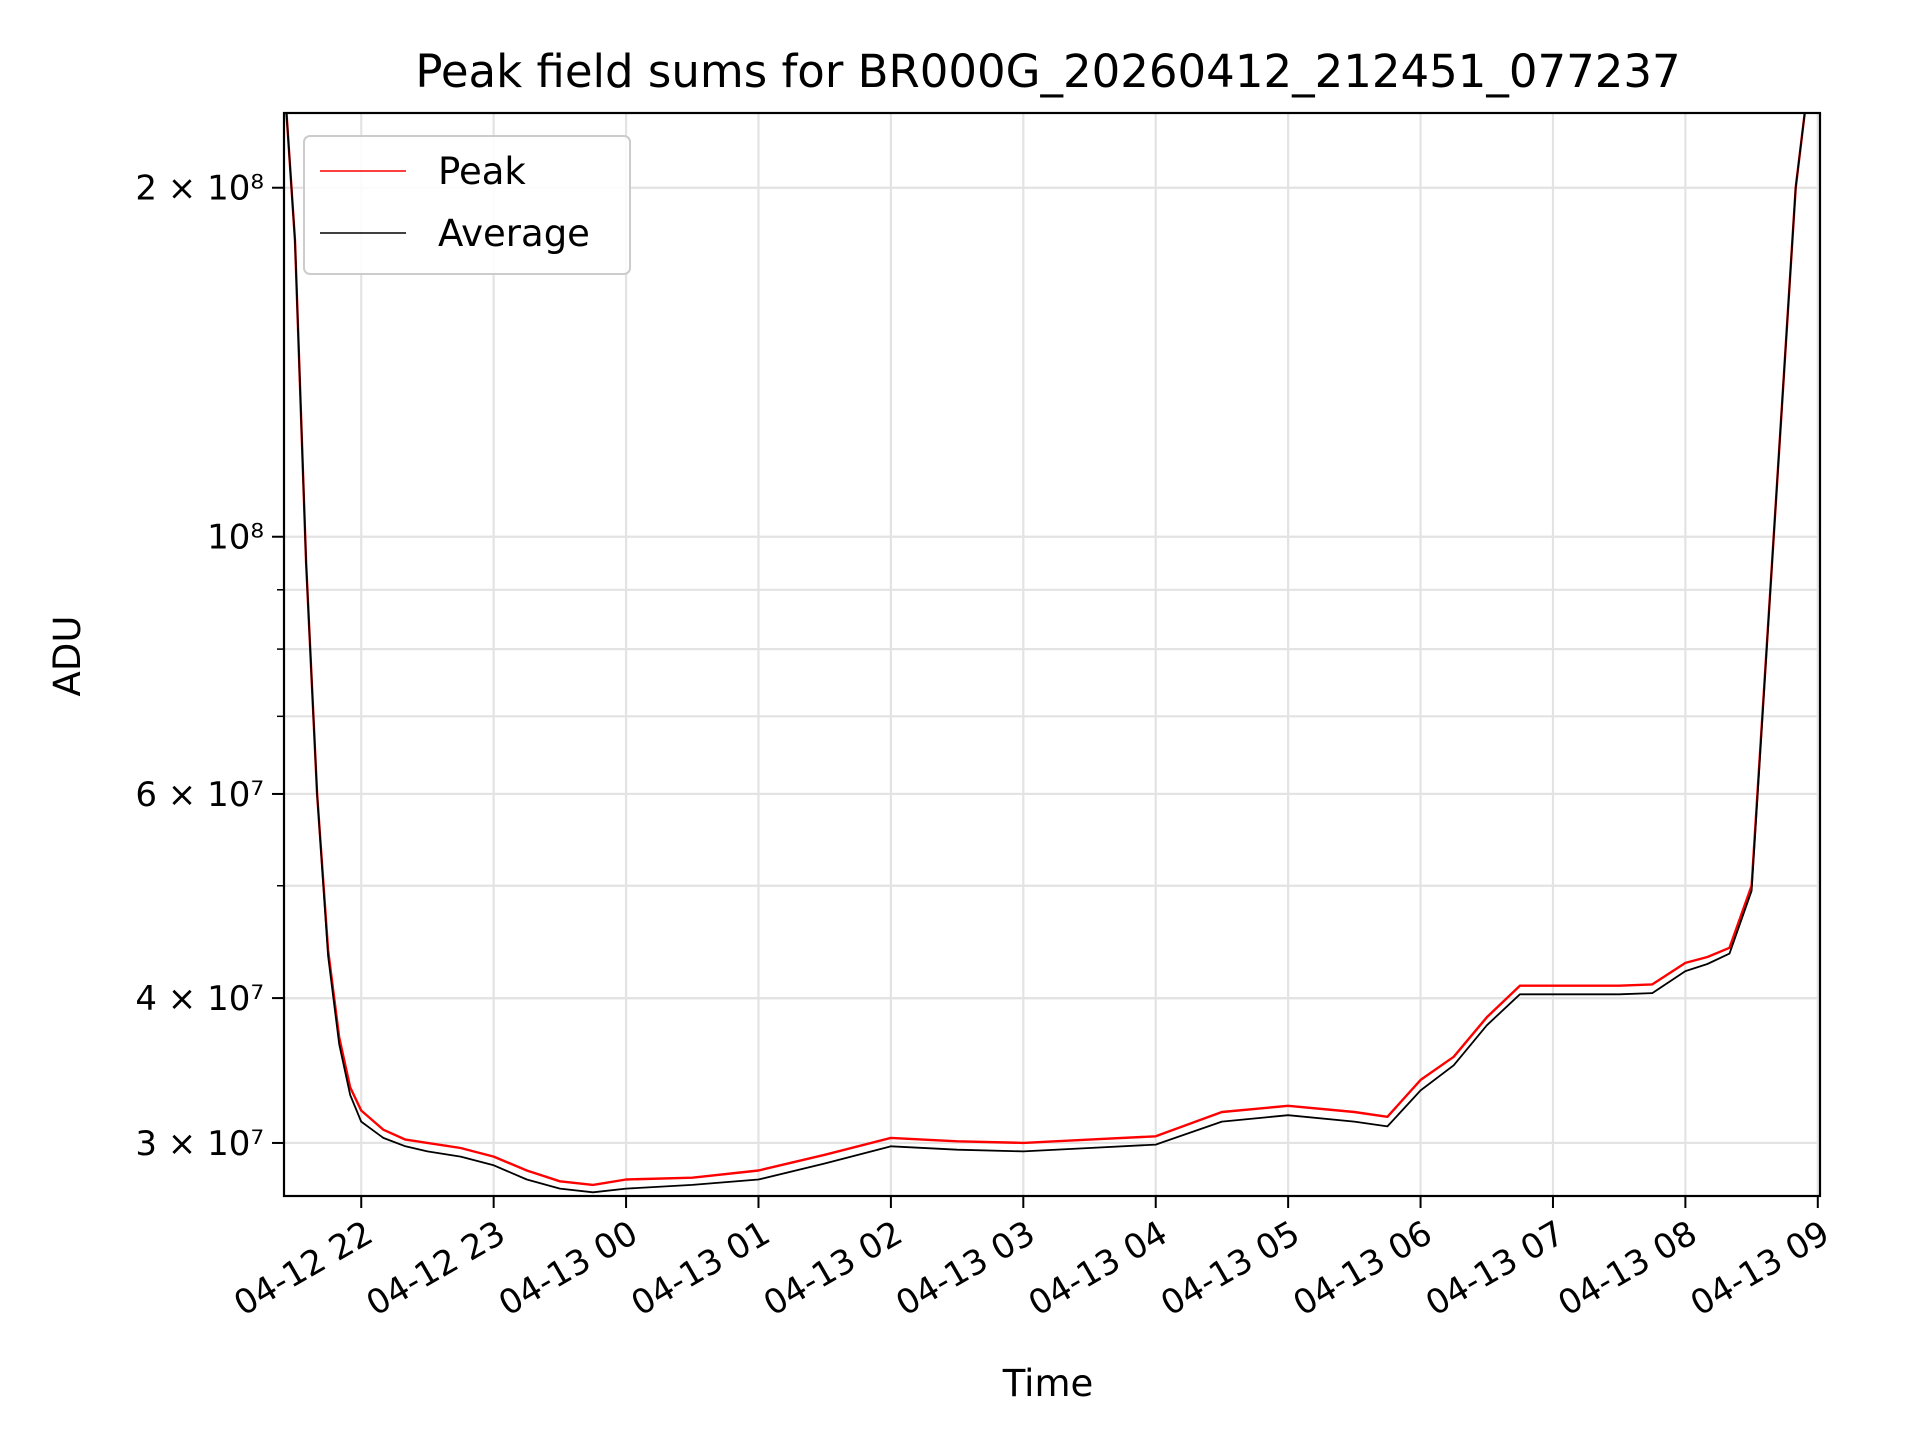 Image resolution: width=1920 pixels, height=1440 pixels. I want to click on x-tick-label: 04-13 04, so click(1098, 1268).